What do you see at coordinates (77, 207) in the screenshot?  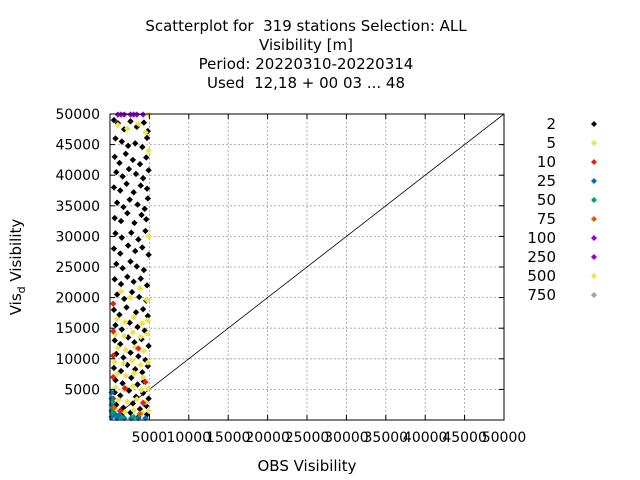 I see `y-tick-label: 35000` at bounding box center [77, 207].